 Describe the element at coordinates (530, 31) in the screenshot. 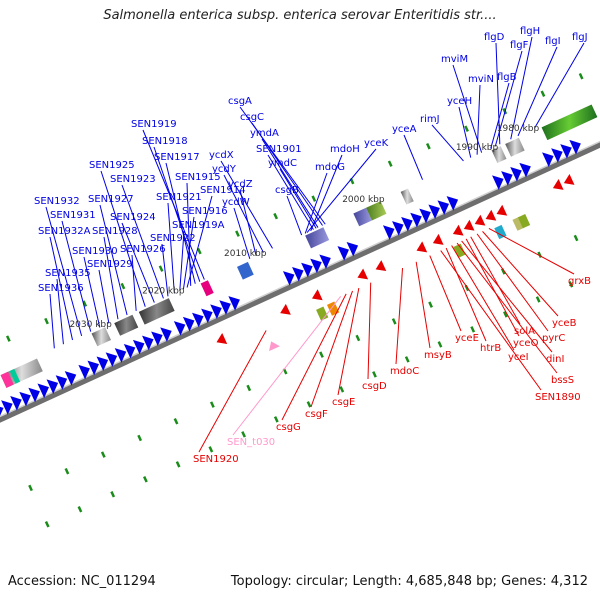

I see `forward-gene-label: flgH` at that location.